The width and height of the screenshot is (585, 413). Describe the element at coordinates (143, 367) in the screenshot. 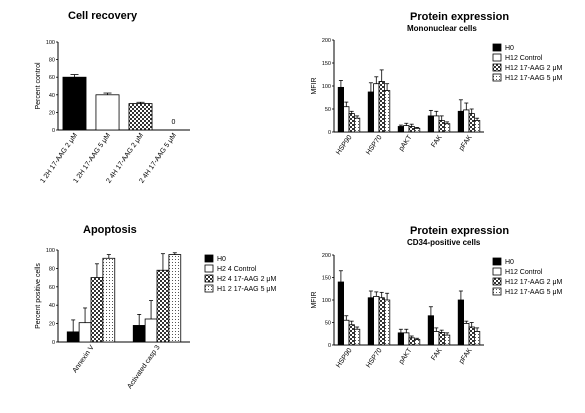

I see `x-category-label: Activated casp 3` at that location.